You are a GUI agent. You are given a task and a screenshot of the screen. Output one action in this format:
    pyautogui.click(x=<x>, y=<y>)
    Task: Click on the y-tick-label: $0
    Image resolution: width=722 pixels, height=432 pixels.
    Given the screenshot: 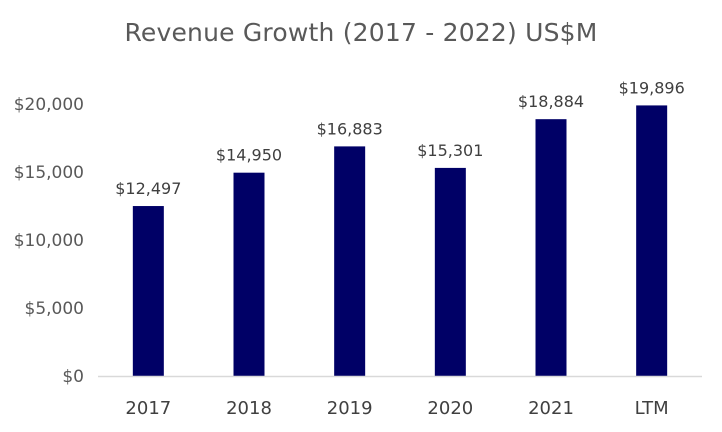 What is the action you would take?
    pyautogui.click(x=73, y=377)
    